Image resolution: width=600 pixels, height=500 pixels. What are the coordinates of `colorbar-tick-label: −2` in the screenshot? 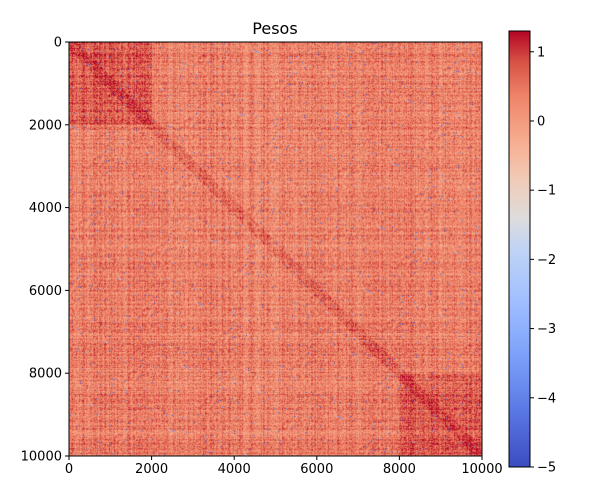 It's located at (546, 260).